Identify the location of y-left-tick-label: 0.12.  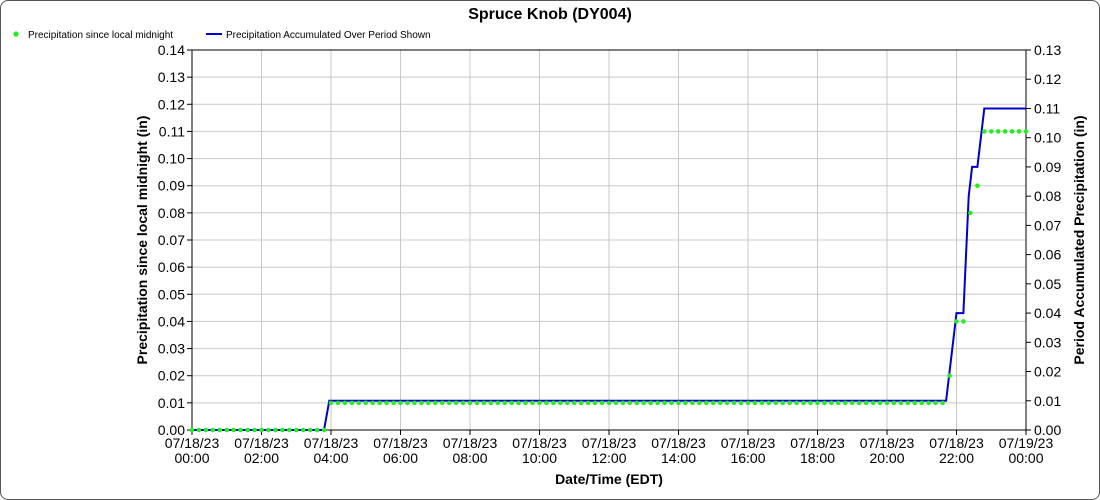
(171, 104).